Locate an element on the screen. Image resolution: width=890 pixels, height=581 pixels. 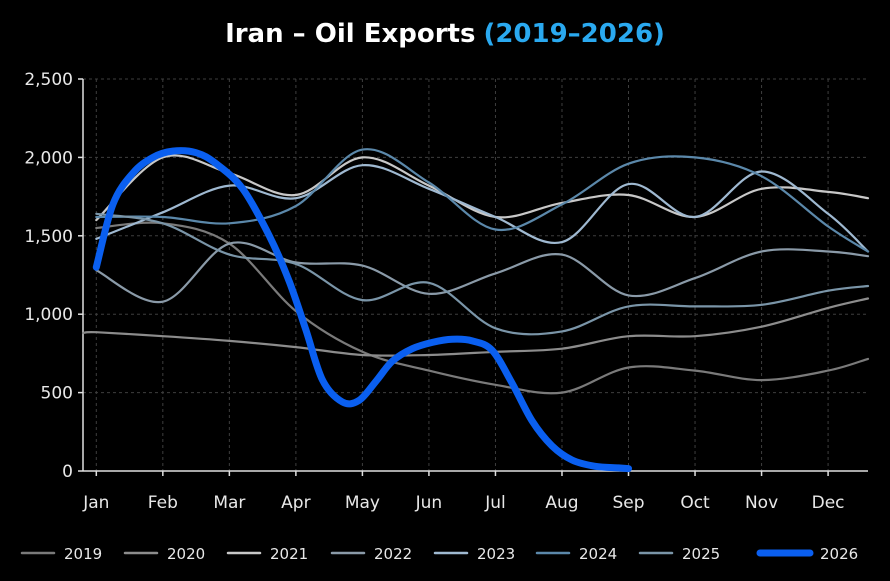
series-line-2022 is located at coordinates (482, 272).